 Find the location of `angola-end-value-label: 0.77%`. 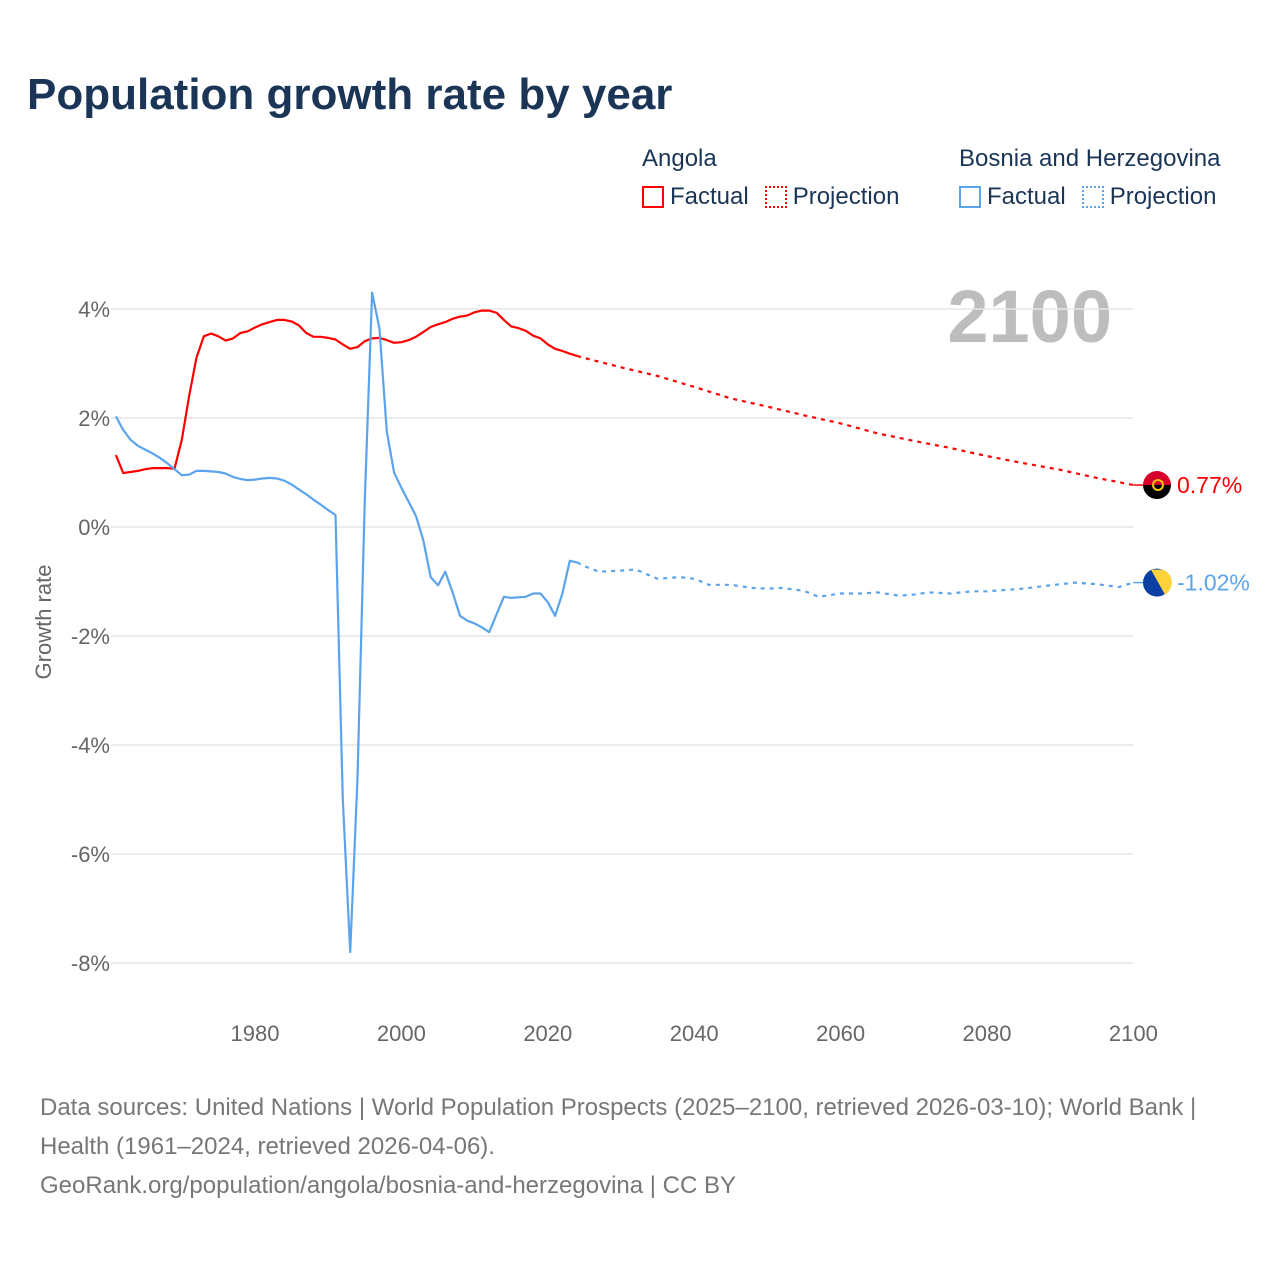

angola-end-value-label: 0.77% is located at coordinates (1209, 485).